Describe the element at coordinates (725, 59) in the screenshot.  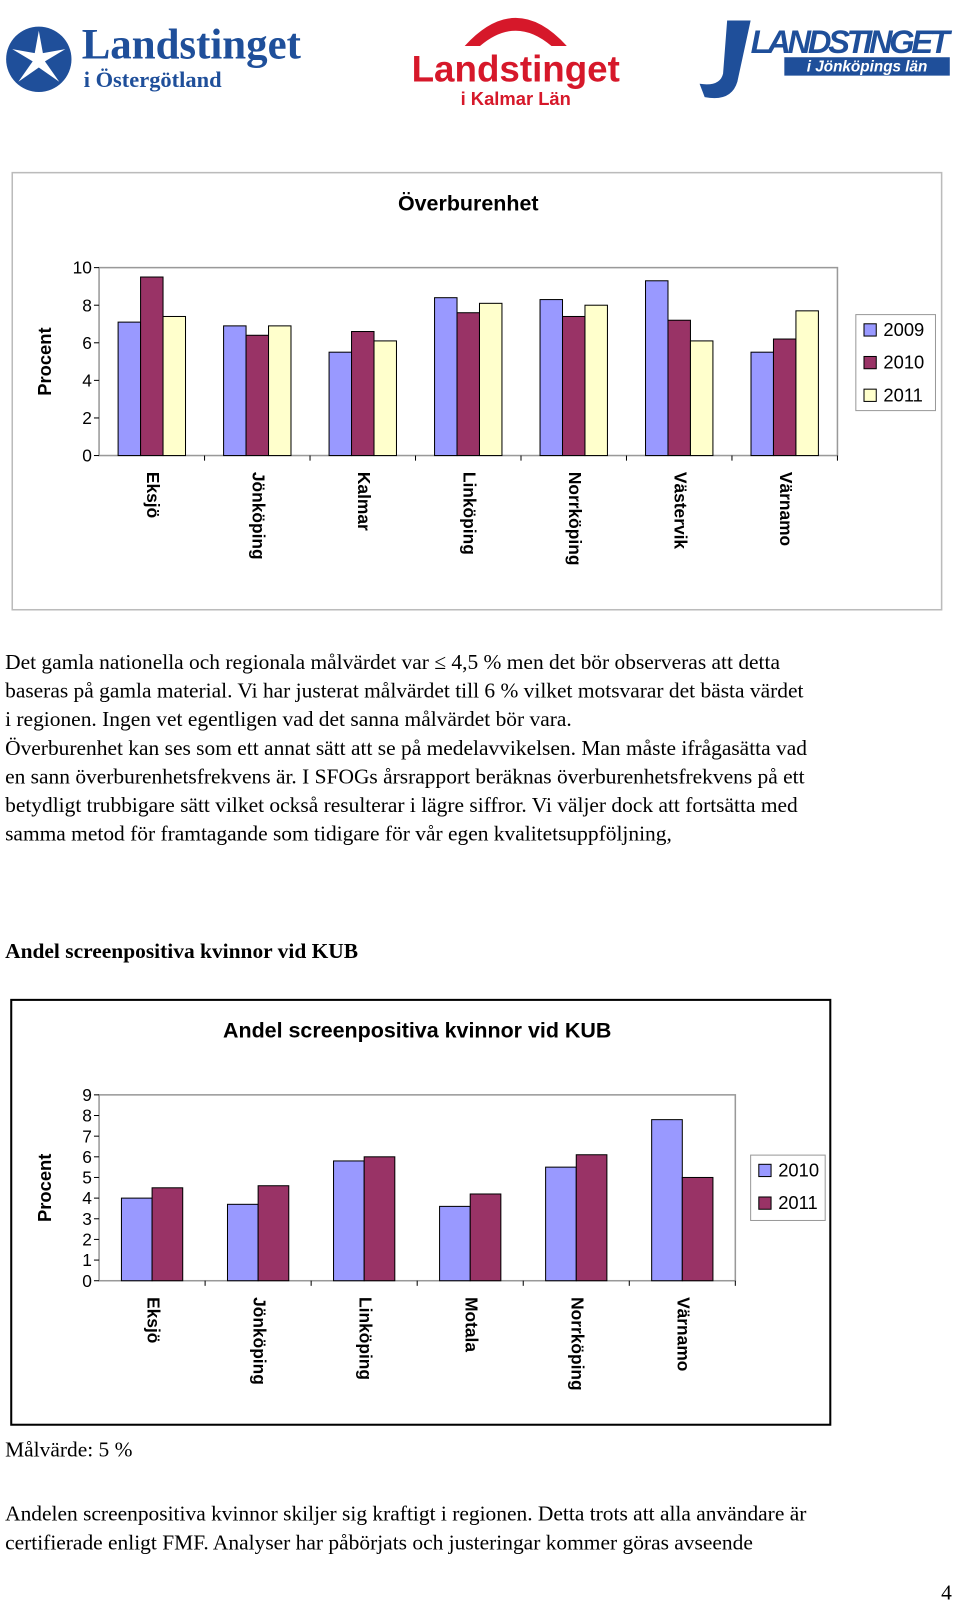
I see `logo-j` at that location.